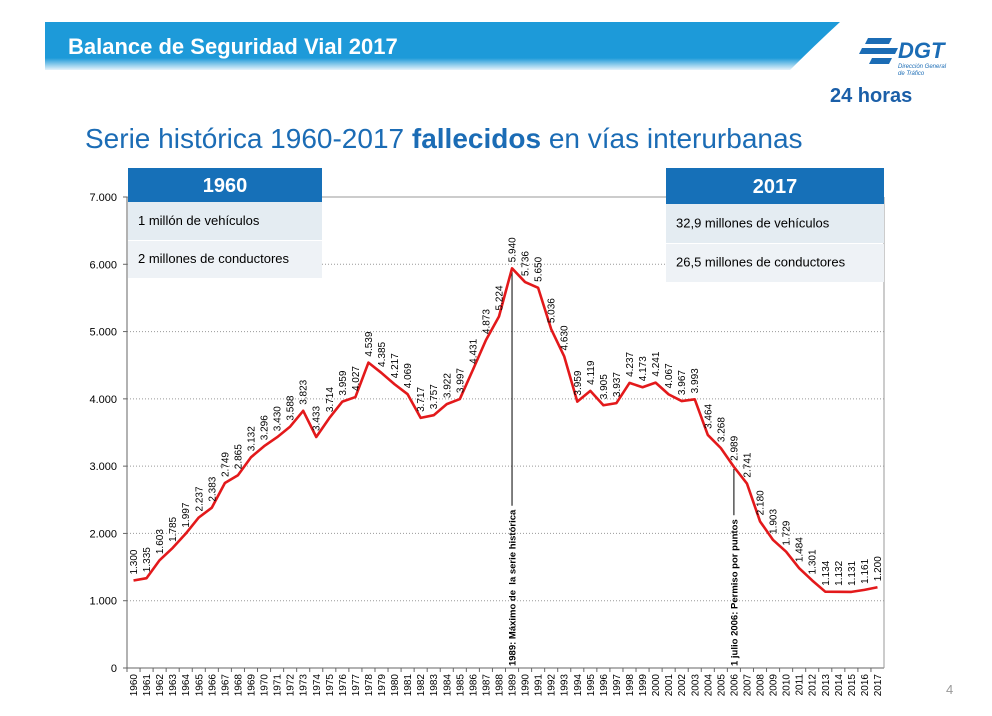 This screenshot has height=716, width=992. What do you see at coordinates (330, 685) in the screenshot?
I see `x-tick-label: 1975` at bounding box center [330, 685].